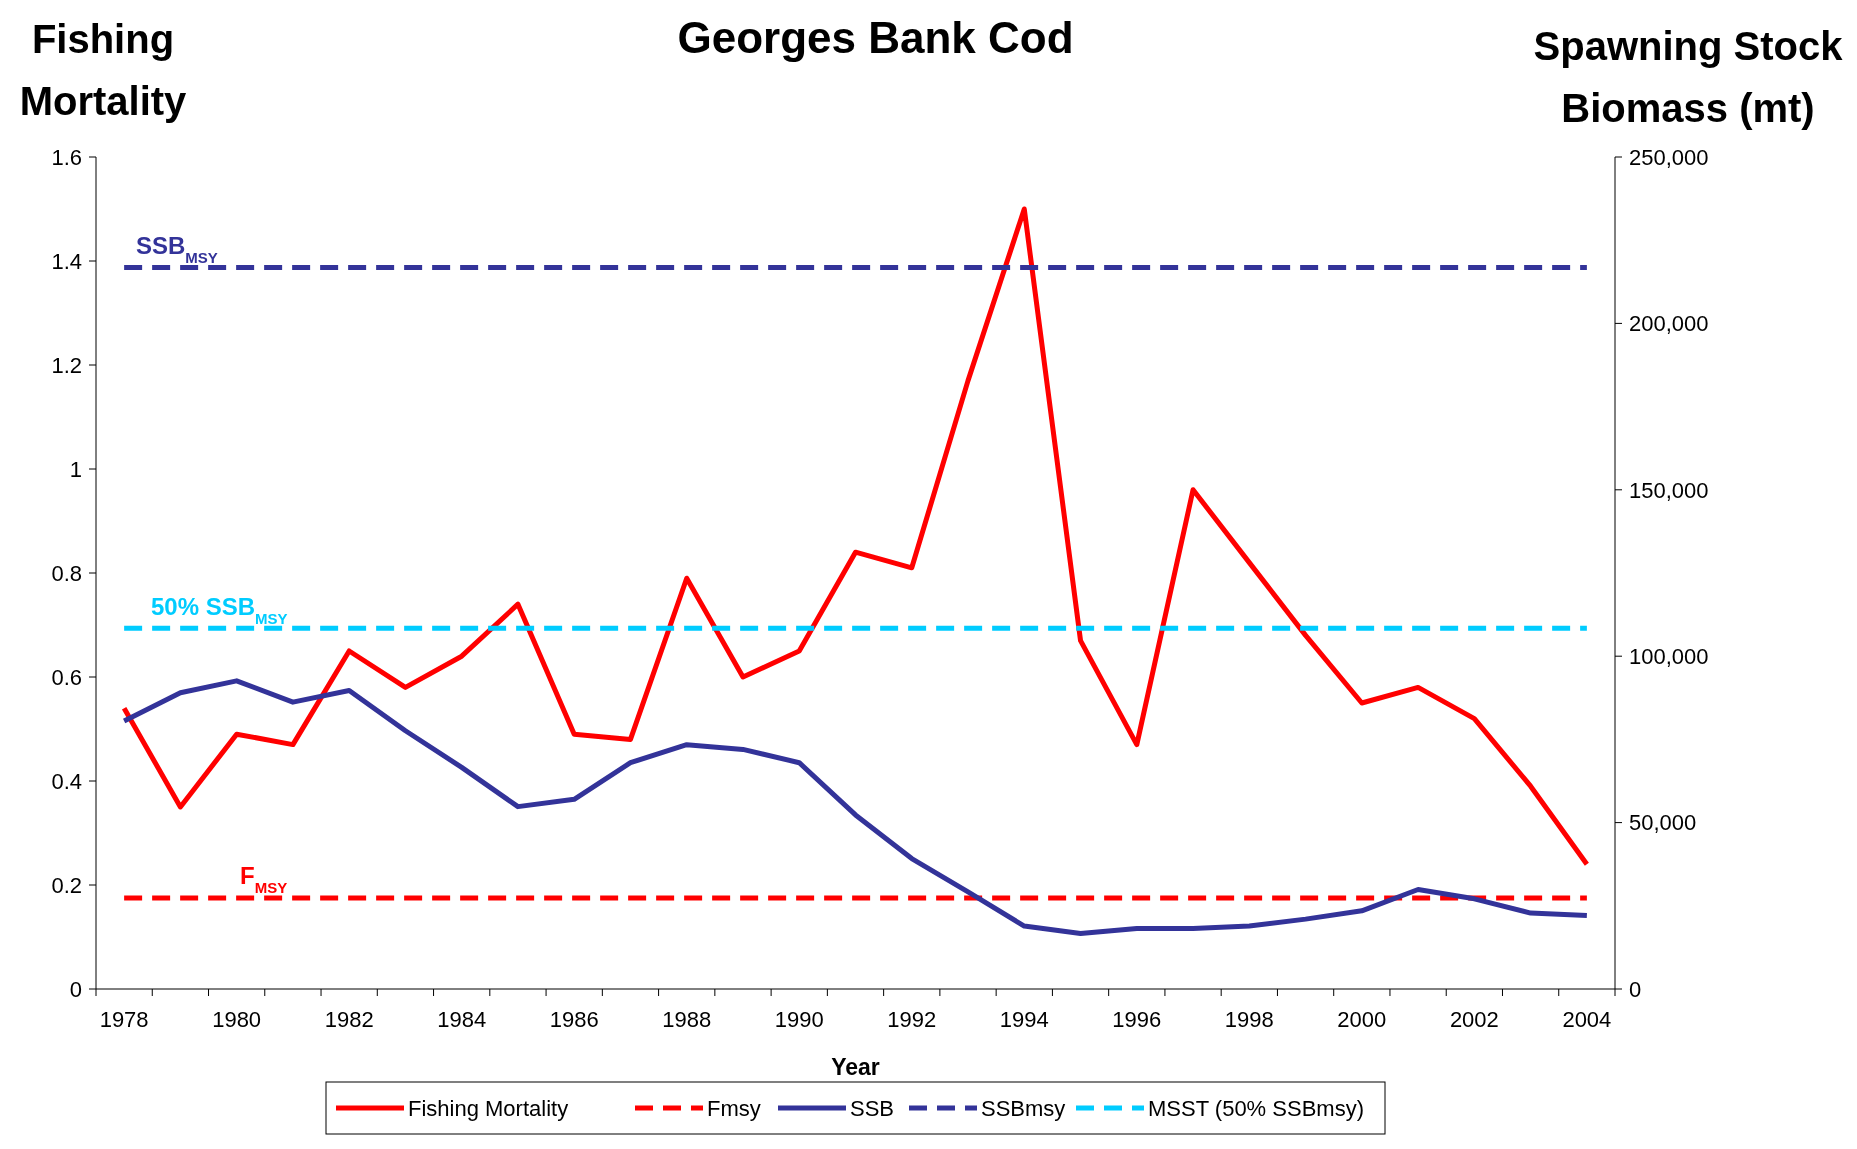 Image resolution: width=1857 pixels, height=1149 pixels. I want to click on x-tick-label: 1984, so click(462, 1019).